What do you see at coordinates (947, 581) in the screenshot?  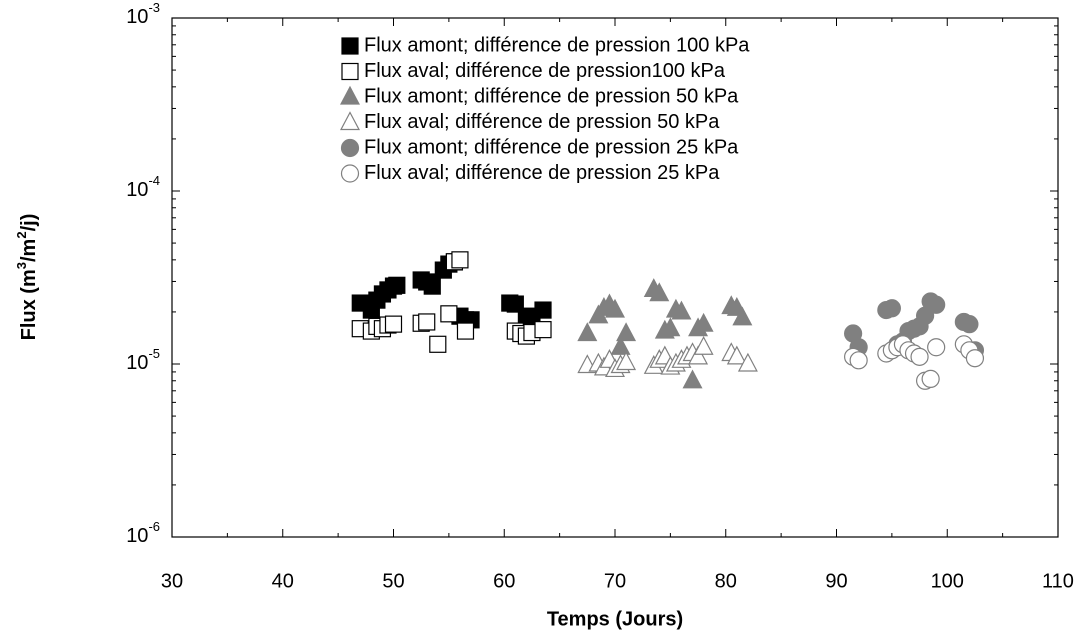 I see `x-tick-label: 100` at bounding box center [947, 581].